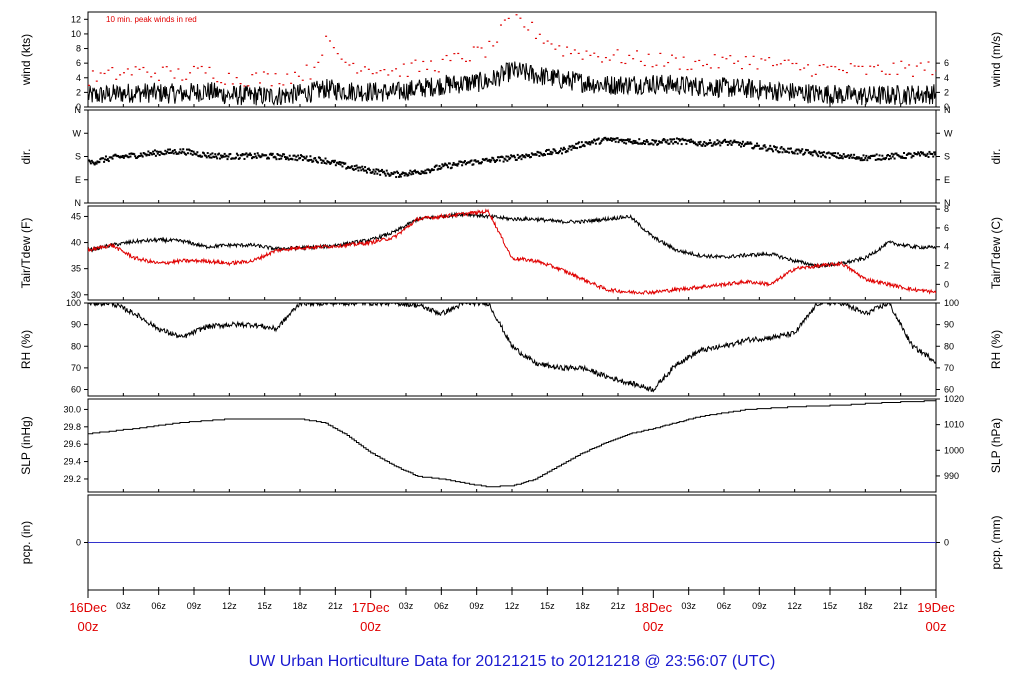 This screenshot has width=1024, height=700. I want to click on x-day-hour-label: 00z, so click(370, 626).